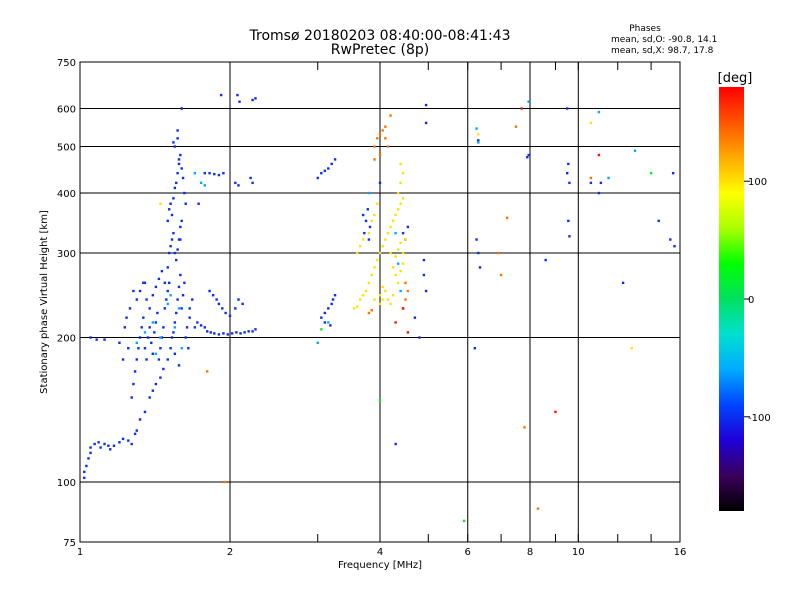 Image resolution: width=800 pixels, height=600 pixels. What do you see at coordinates (66, 194) in the screenshot?
I see `y-tick-label: 400` at bounding box center [66, 194].